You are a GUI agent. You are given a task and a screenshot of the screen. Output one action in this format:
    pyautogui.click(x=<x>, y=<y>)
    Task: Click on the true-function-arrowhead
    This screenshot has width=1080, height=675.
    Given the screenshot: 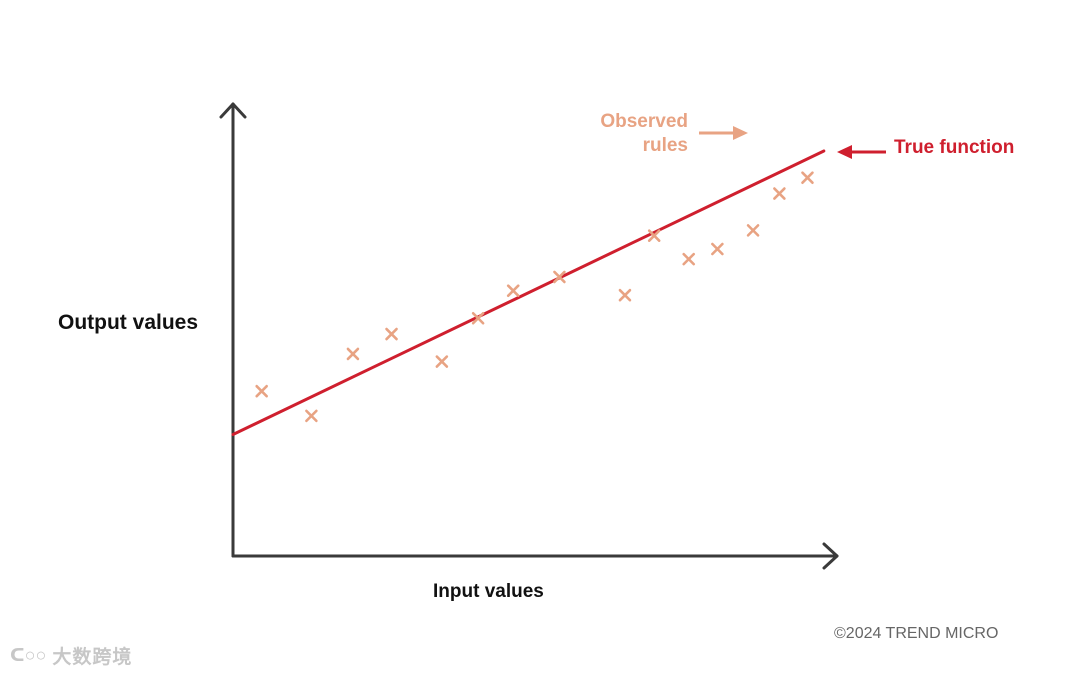 What is the action you would take?
    pyautogui.click(x=844, y=152)
    